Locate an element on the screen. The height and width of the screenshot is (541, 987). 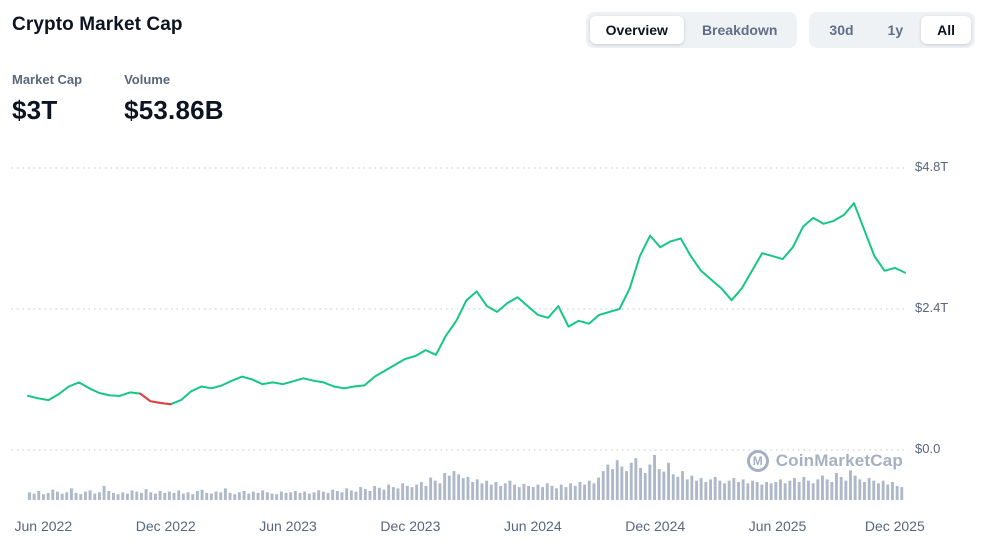
view-toggle: Overview Breakdown is located at coordinates (691, 30).